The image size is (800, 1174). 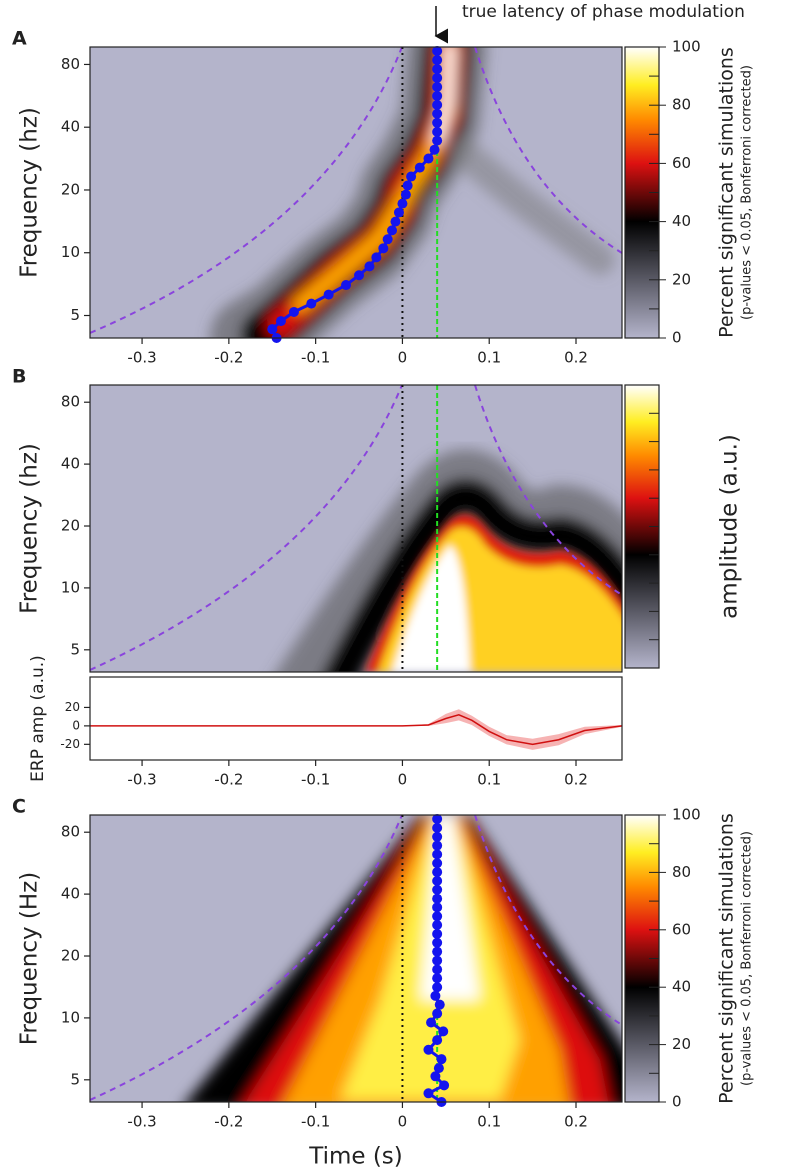 What do you see at coordinates (730, 526) in the screenshot?
I see `colorbar-label: amplitude (a.u.)` at bounding box center [730, 526].